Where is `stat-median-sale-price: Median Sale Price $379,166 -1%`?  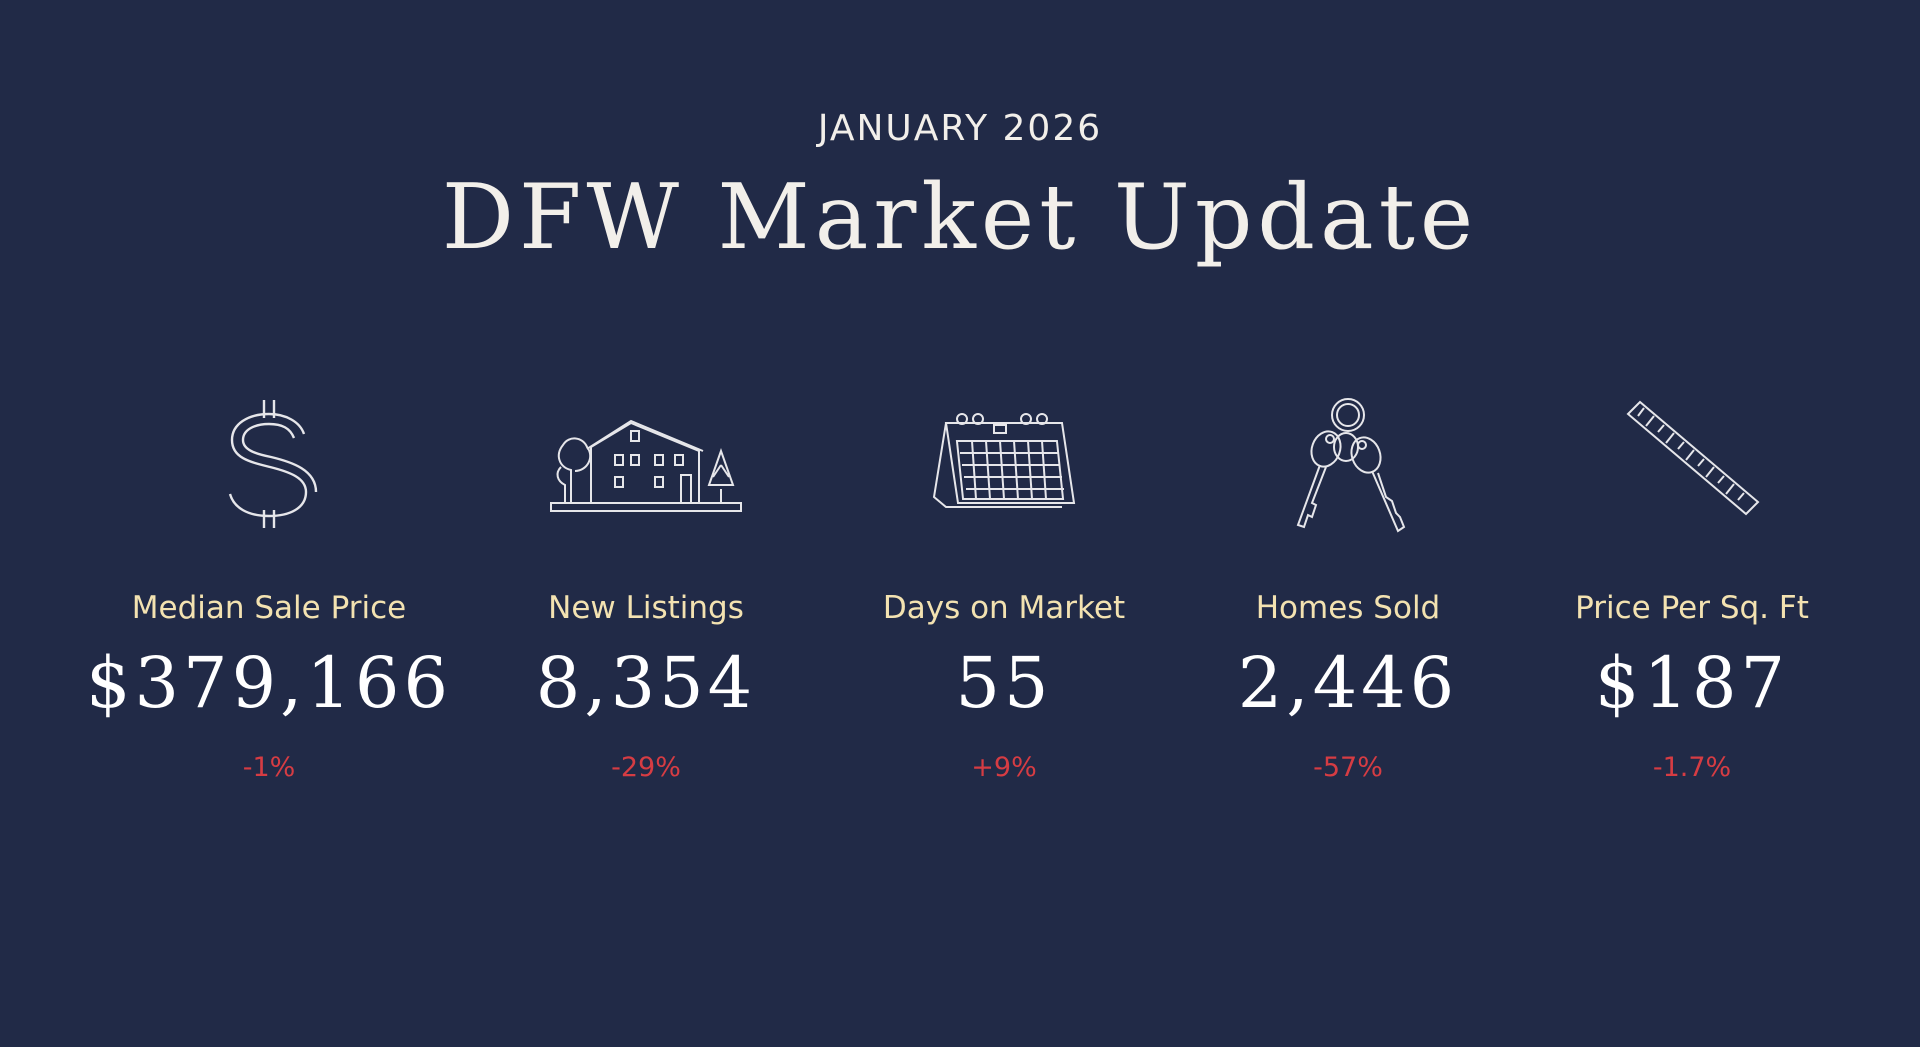 stat-median-sale-price: Median Sale Price $379,166 -1% is located at coordinates (269, 581).